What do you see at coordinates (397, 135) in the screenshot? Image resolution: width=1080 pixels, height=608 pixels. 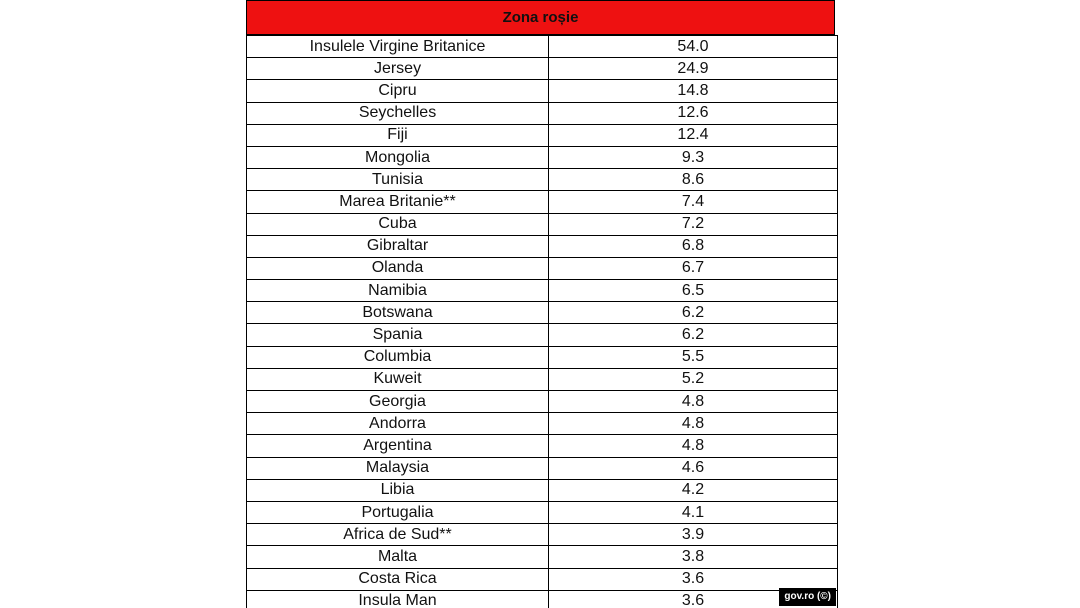 I see `country-cell: Fiji` at bounding box center [397, 135].